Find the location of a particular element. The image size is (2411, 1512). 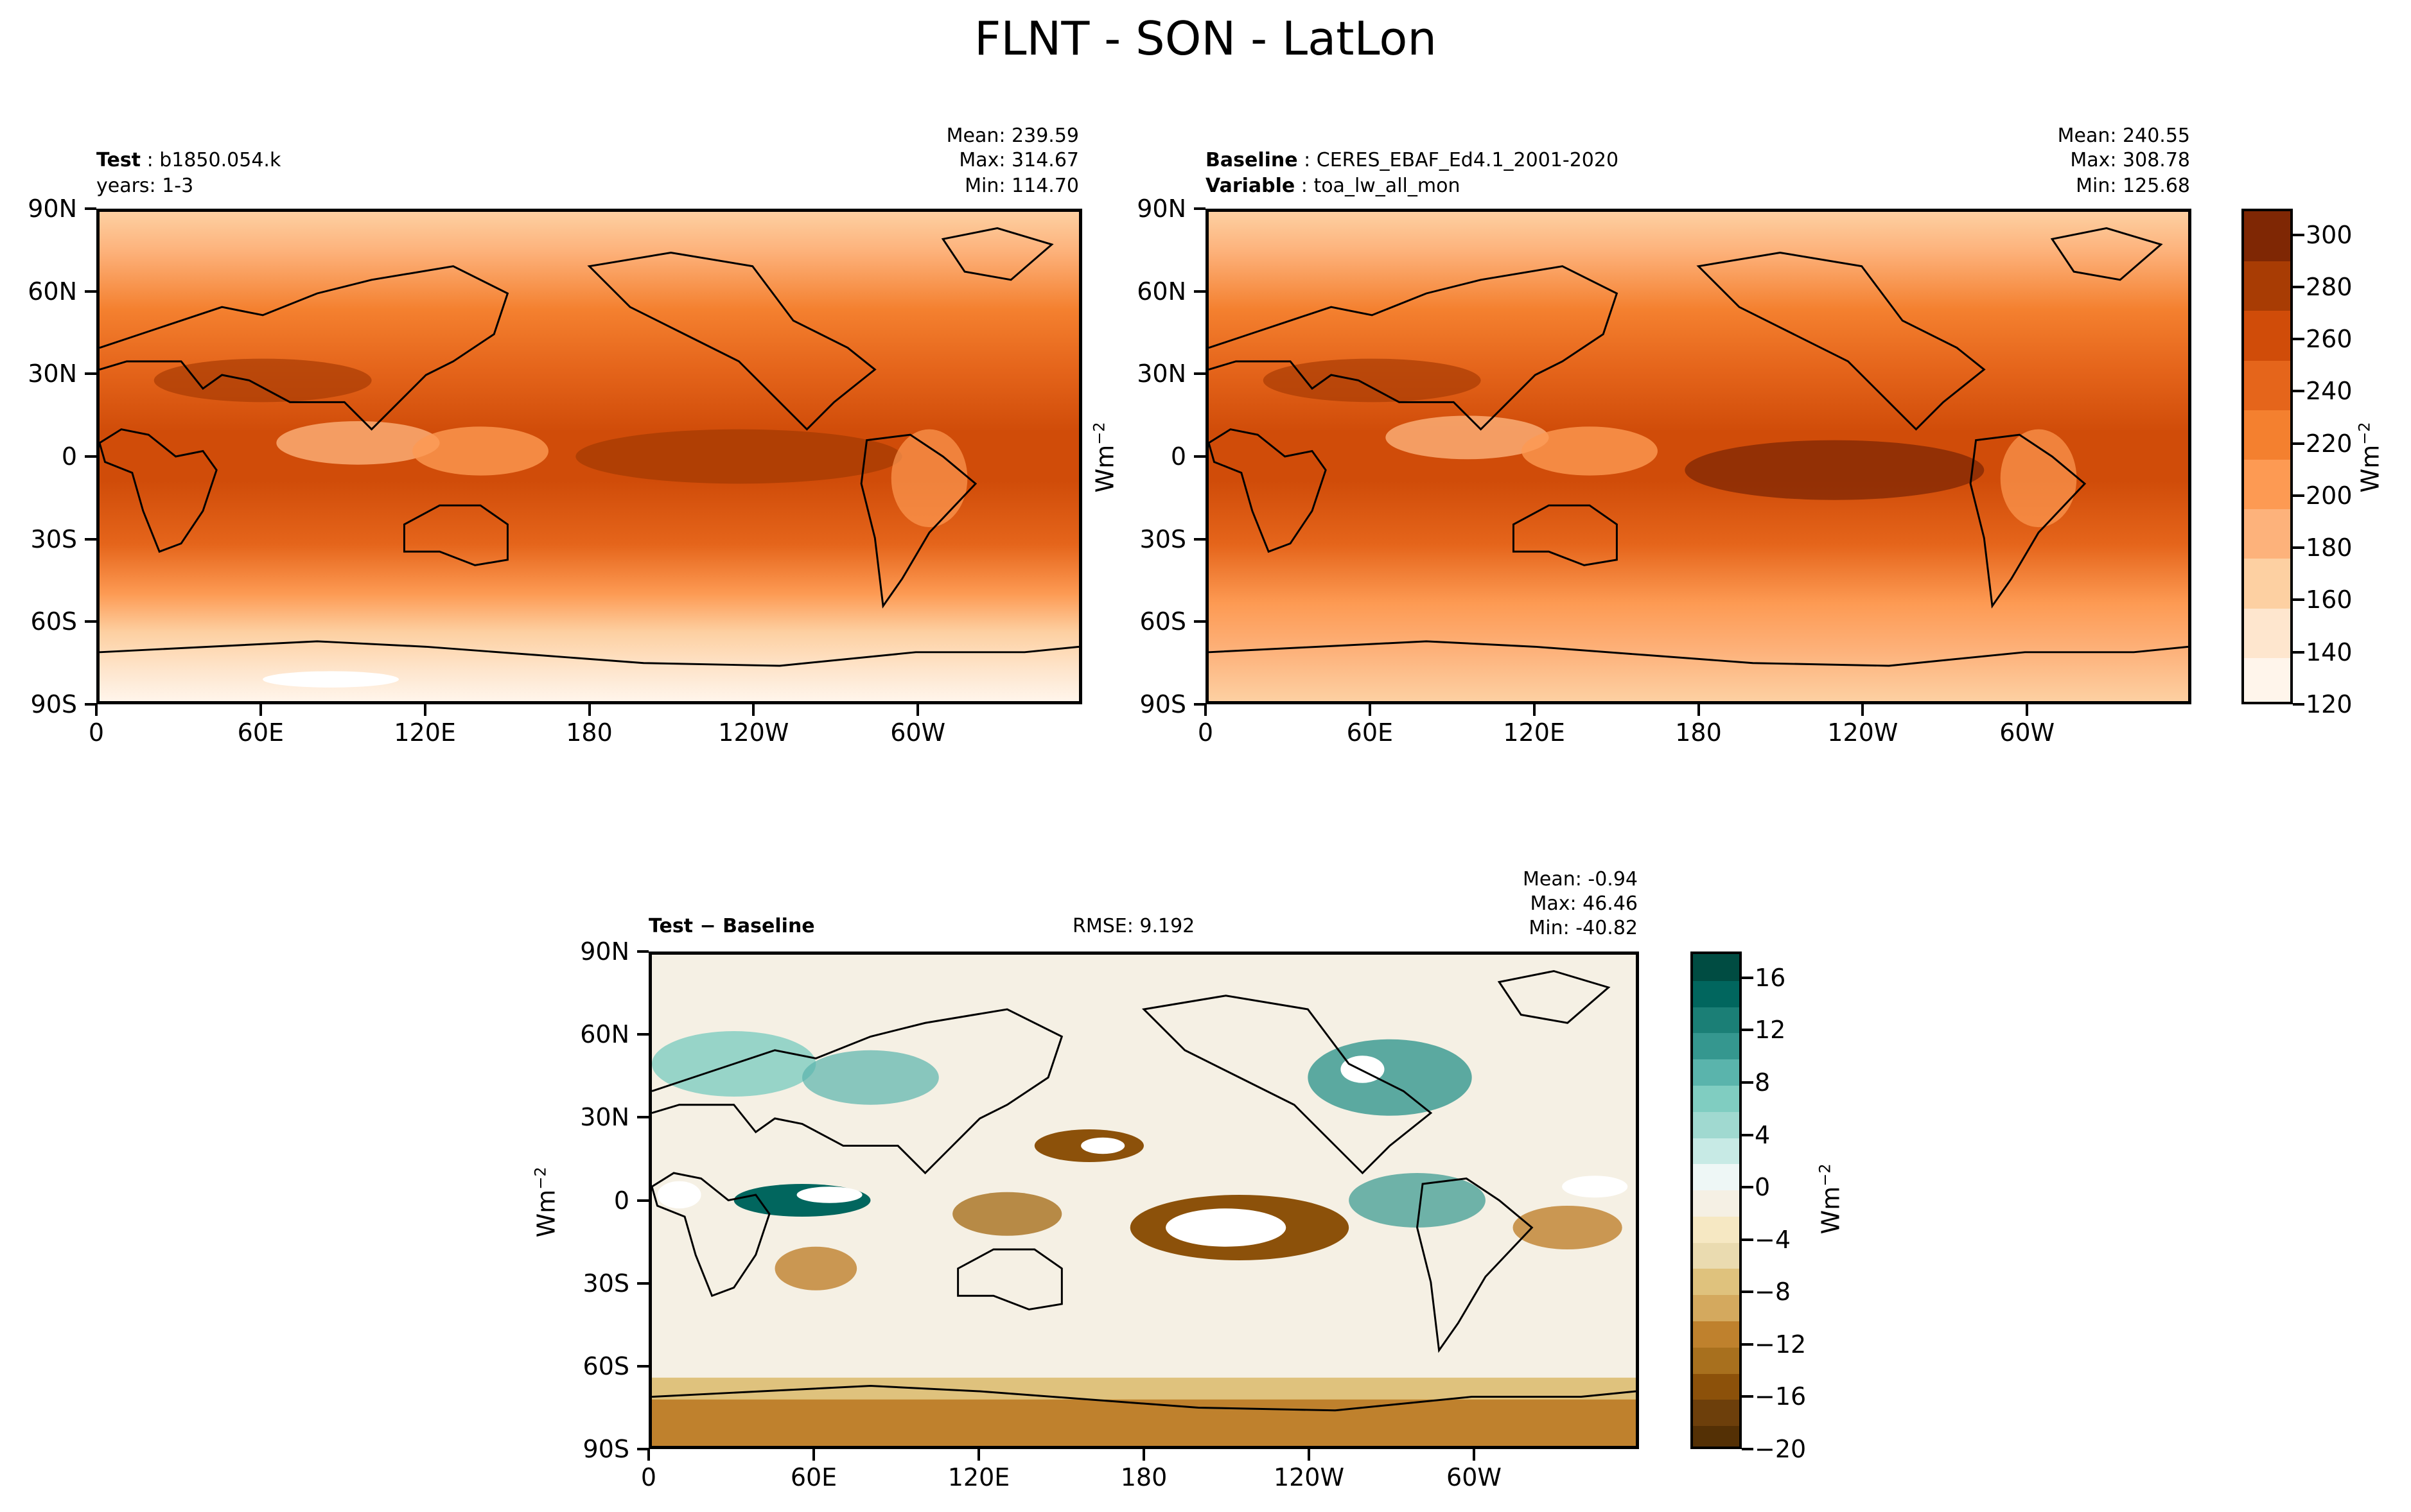

colorbar-tick-label: 4 is located at coordinates (1763, 1134).